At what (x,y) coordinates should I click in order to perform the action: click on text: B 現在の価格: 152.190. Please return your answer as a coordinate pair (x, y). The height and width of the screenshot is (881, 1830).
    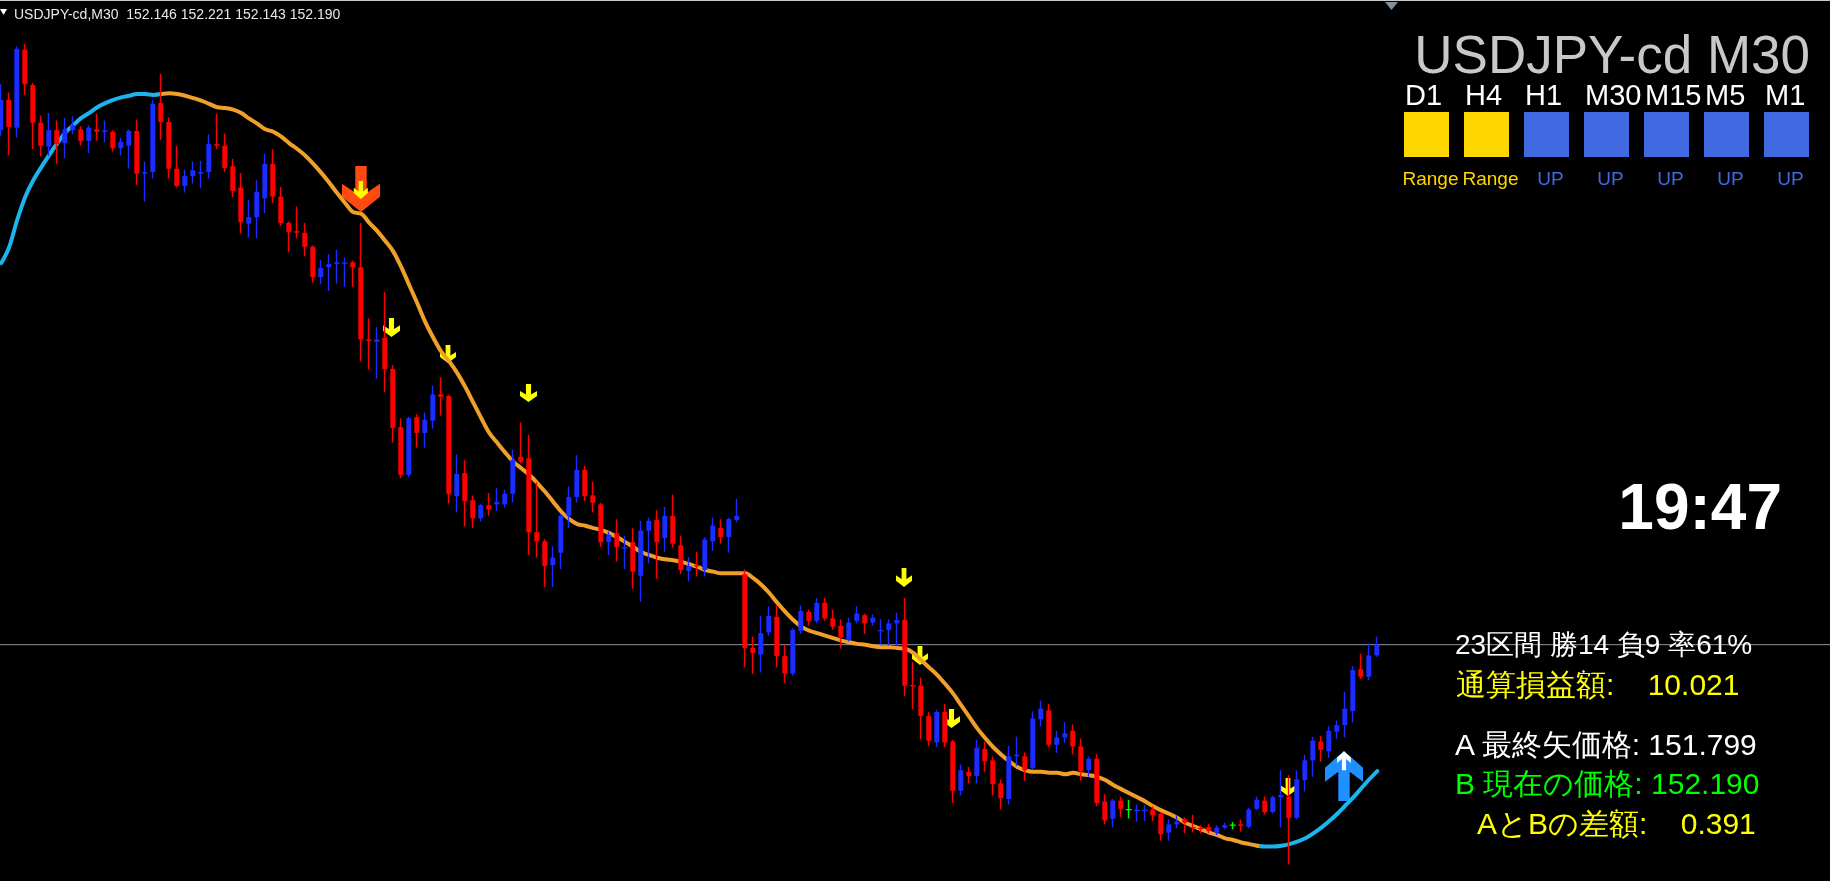
    Looking at the image, I should click on (1607, 783).